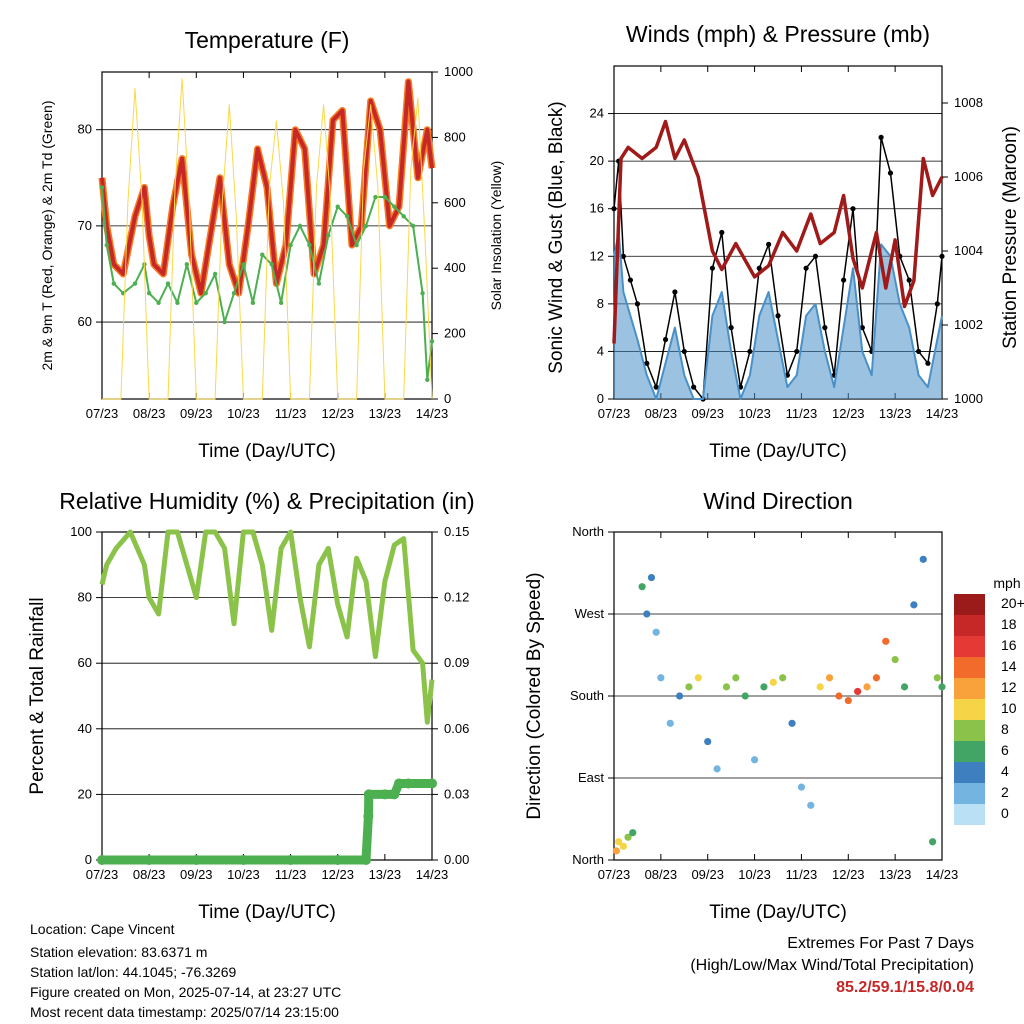 The width and height of the screenshot is (1024, 1024). Describe the element at coordinates (455, 202) in the screenshot. I see `y2-tick-label: 600` at that location.